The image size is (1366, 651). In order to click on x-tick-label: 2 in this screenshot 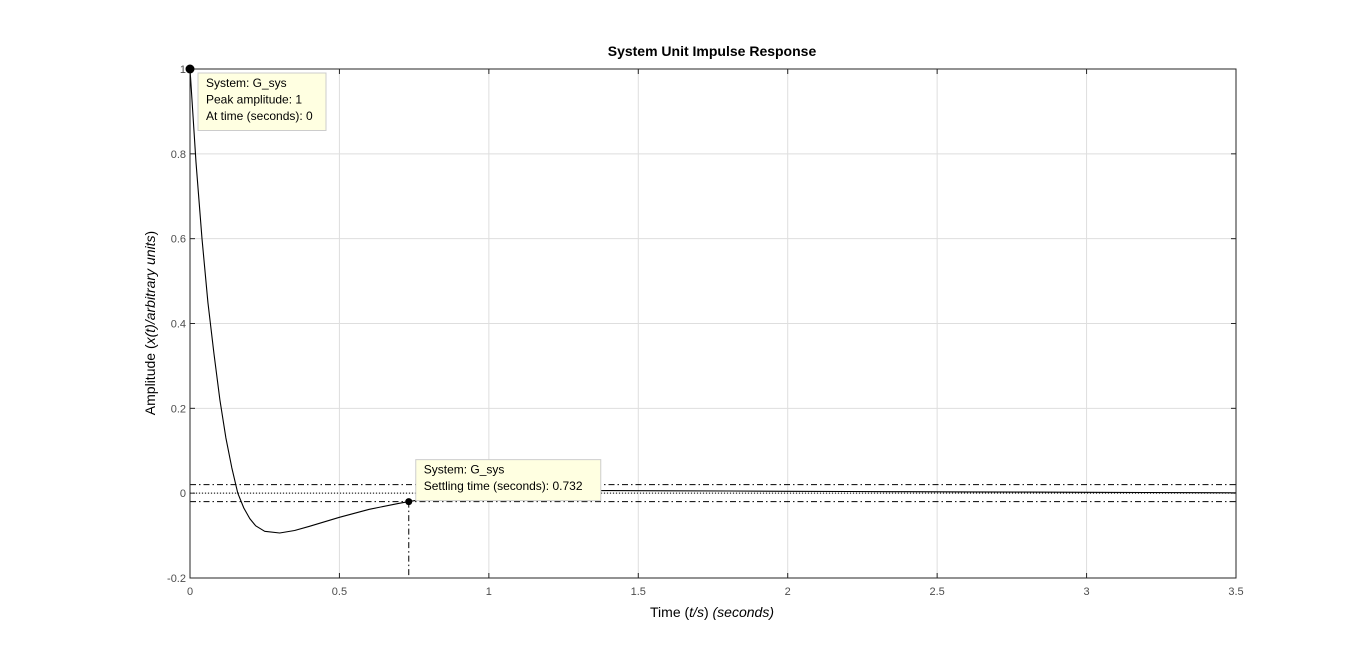, I will do `click(788, 592)`.